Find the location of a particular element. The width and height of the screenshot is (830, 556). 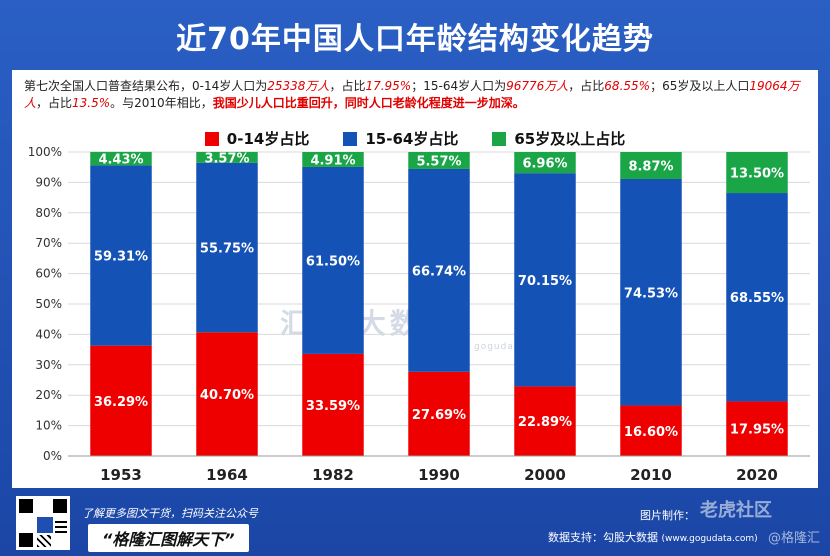

y-tick-label: 60% is located at coordinates (48, 274).